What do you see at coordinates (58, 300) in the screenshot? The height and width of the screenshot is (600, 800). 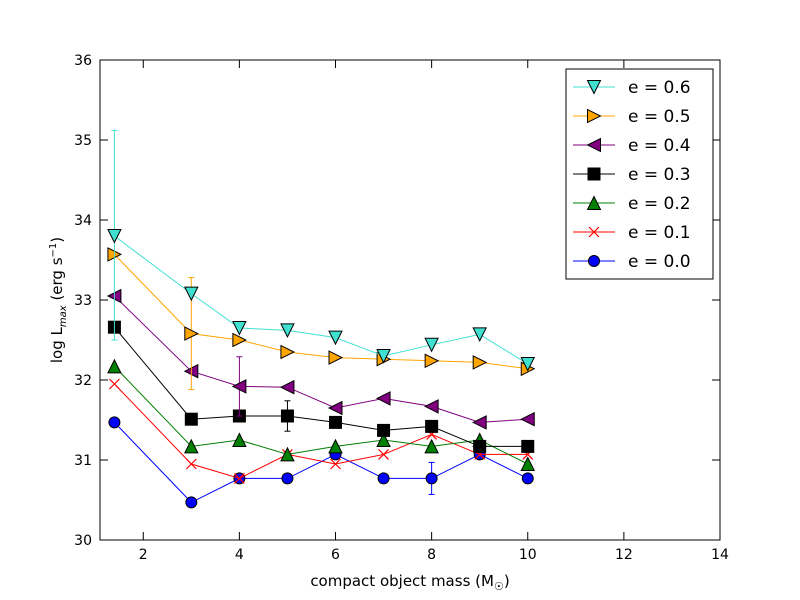 I see `y-axis-label: log Lmax (erg s−1)` at bounding box center [58, 300].